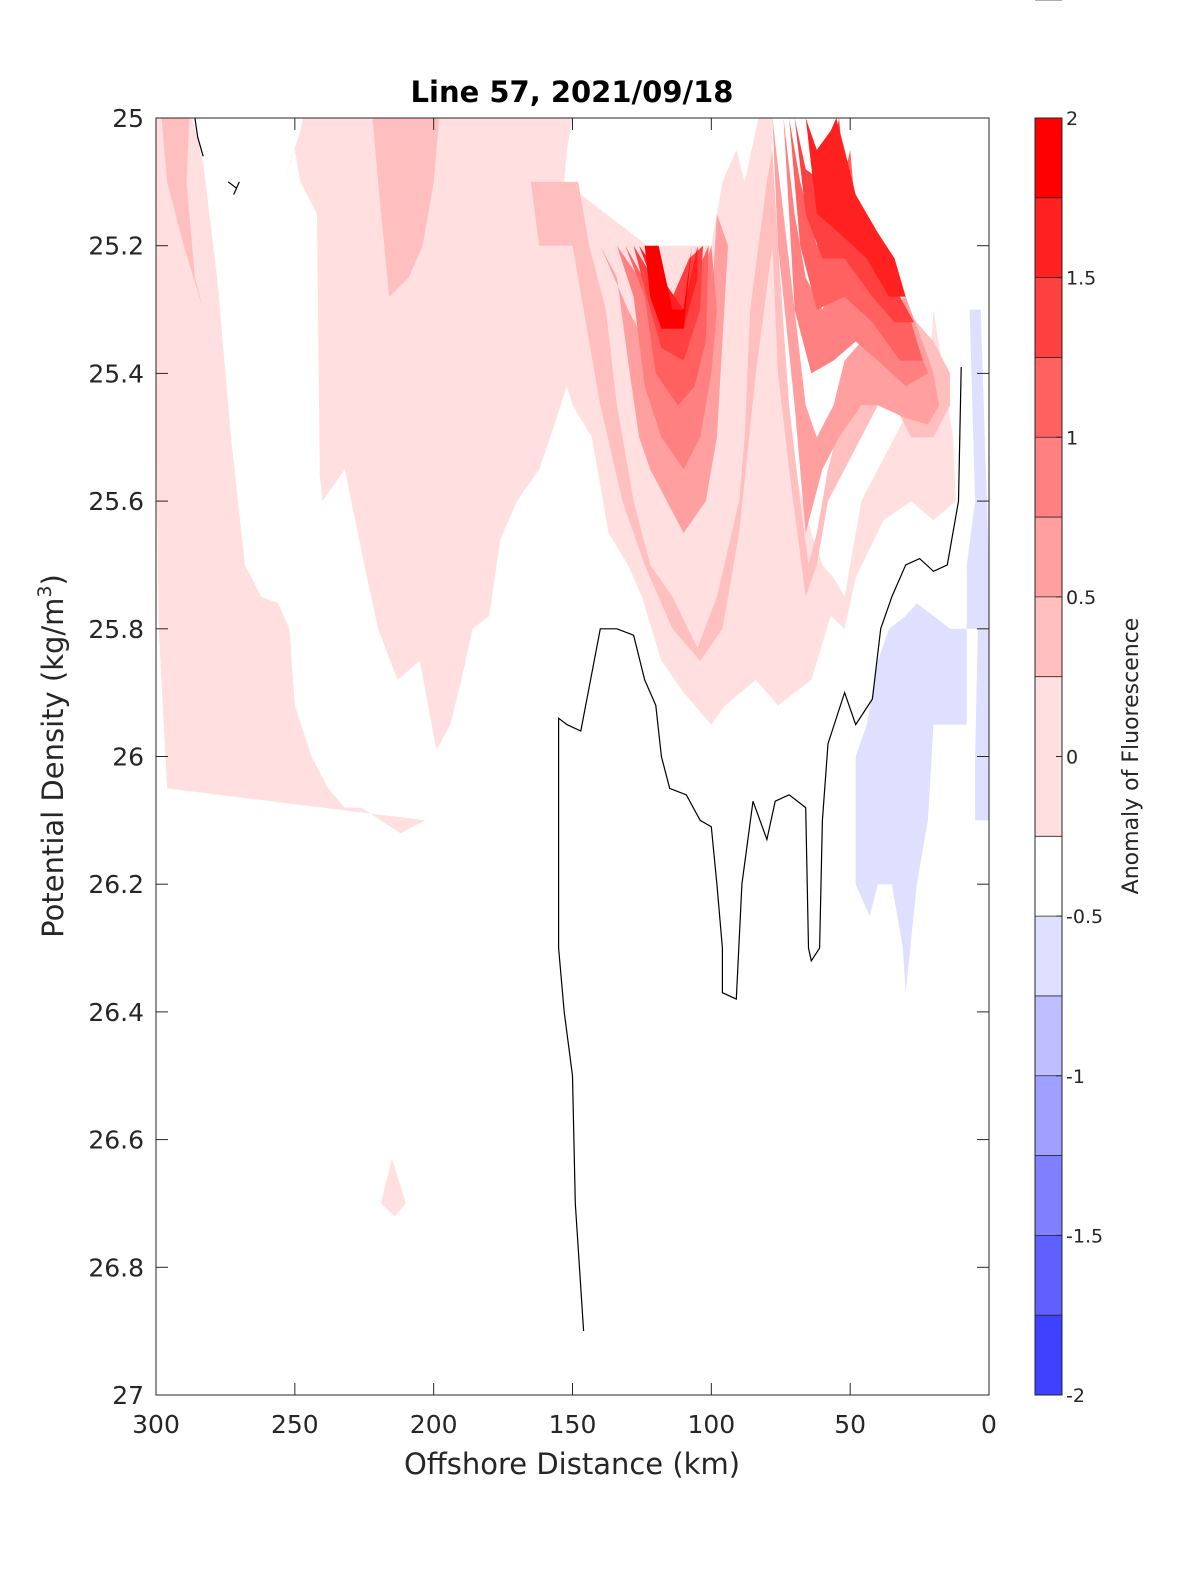 The height and width of the screenshot is (1575, 1200). What do you see at coordinates (572, 92) in the screenshot?
I see `chart-title: Line 57, 2021/09/18` at bounding box center [572, 92].